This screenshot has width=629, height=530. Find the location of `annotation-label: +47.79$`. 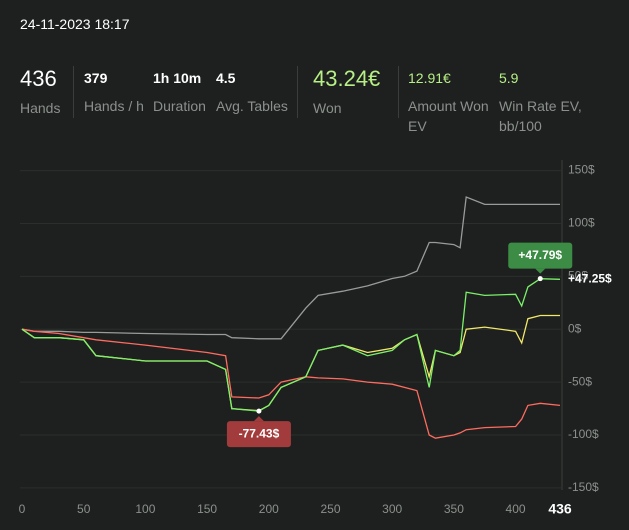

annotation-label: +47.79$ is located at coordinates (540, 255).